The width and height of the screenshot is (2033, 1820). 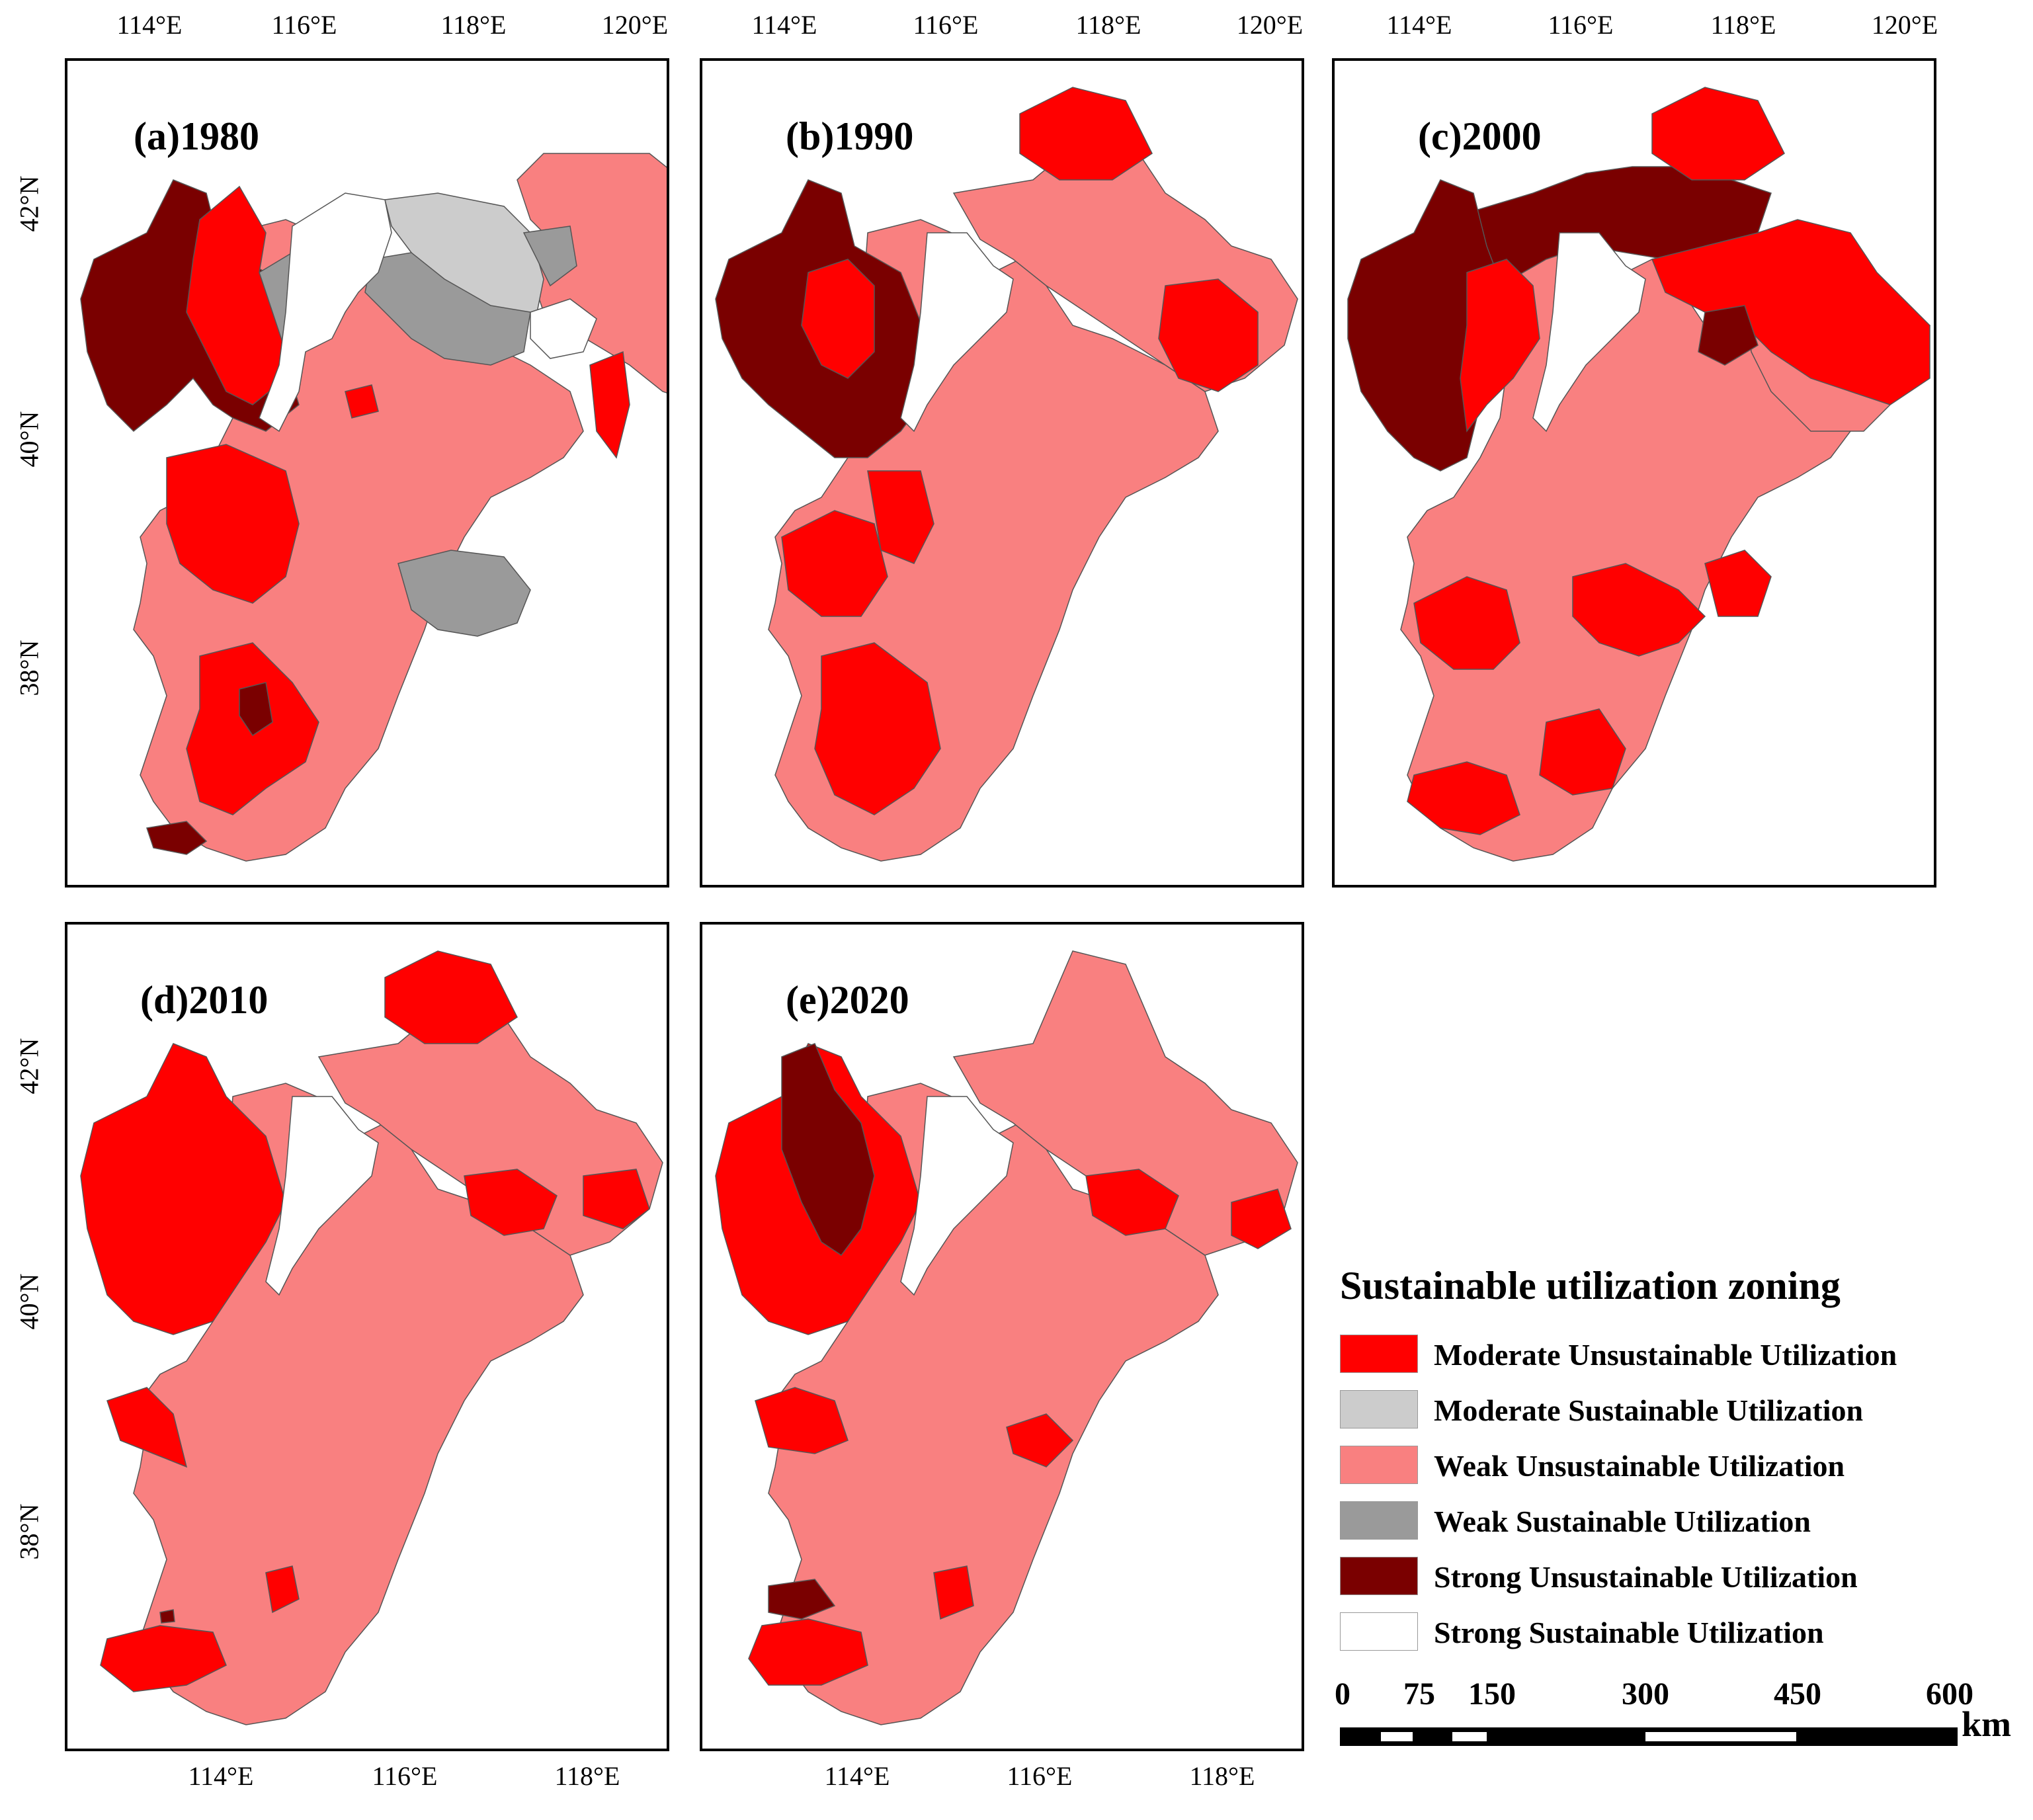 I want to click on lat-tick-d-1: 40°N, so click(x=29, y=1301).